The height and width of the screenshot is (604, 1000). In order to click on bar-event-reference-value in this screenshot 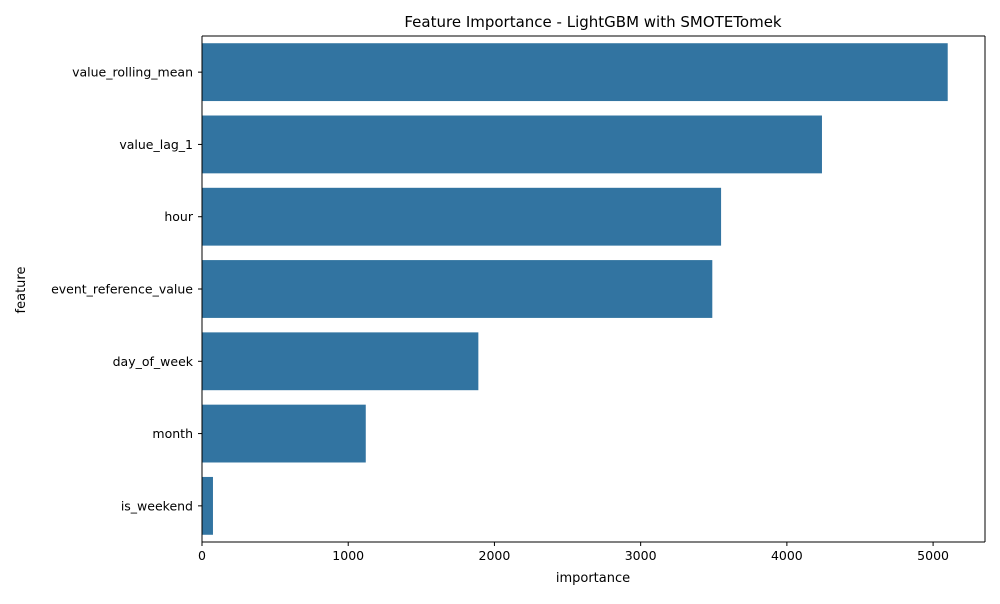, I will do `click(457, 289)`.